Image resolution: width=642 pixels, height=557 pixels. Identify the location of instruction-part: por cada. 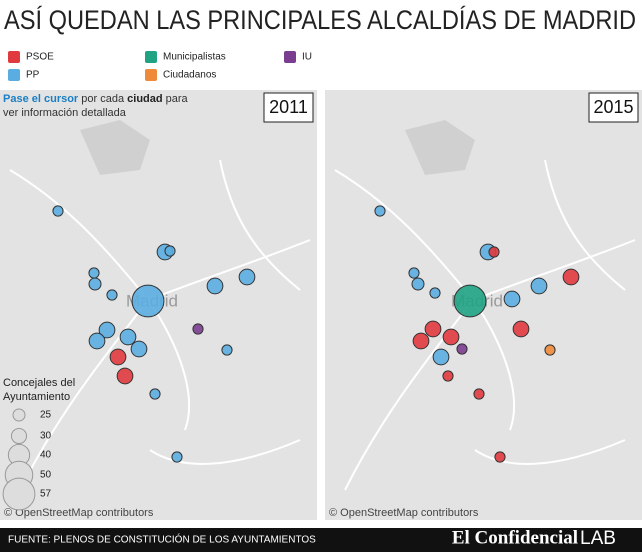
(102, 99).